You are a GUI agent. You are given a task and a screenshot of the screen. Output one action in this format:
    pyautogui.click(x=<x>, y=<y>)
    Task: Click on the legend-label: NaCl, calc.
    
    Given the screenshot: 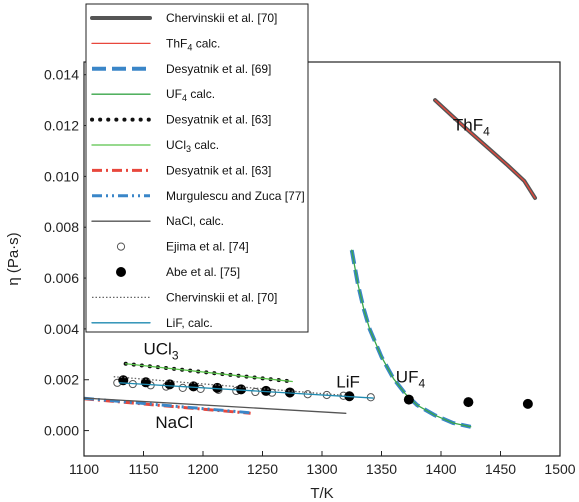 What is the action you would take?
    pyautogui.click(x=195, y=221)
    